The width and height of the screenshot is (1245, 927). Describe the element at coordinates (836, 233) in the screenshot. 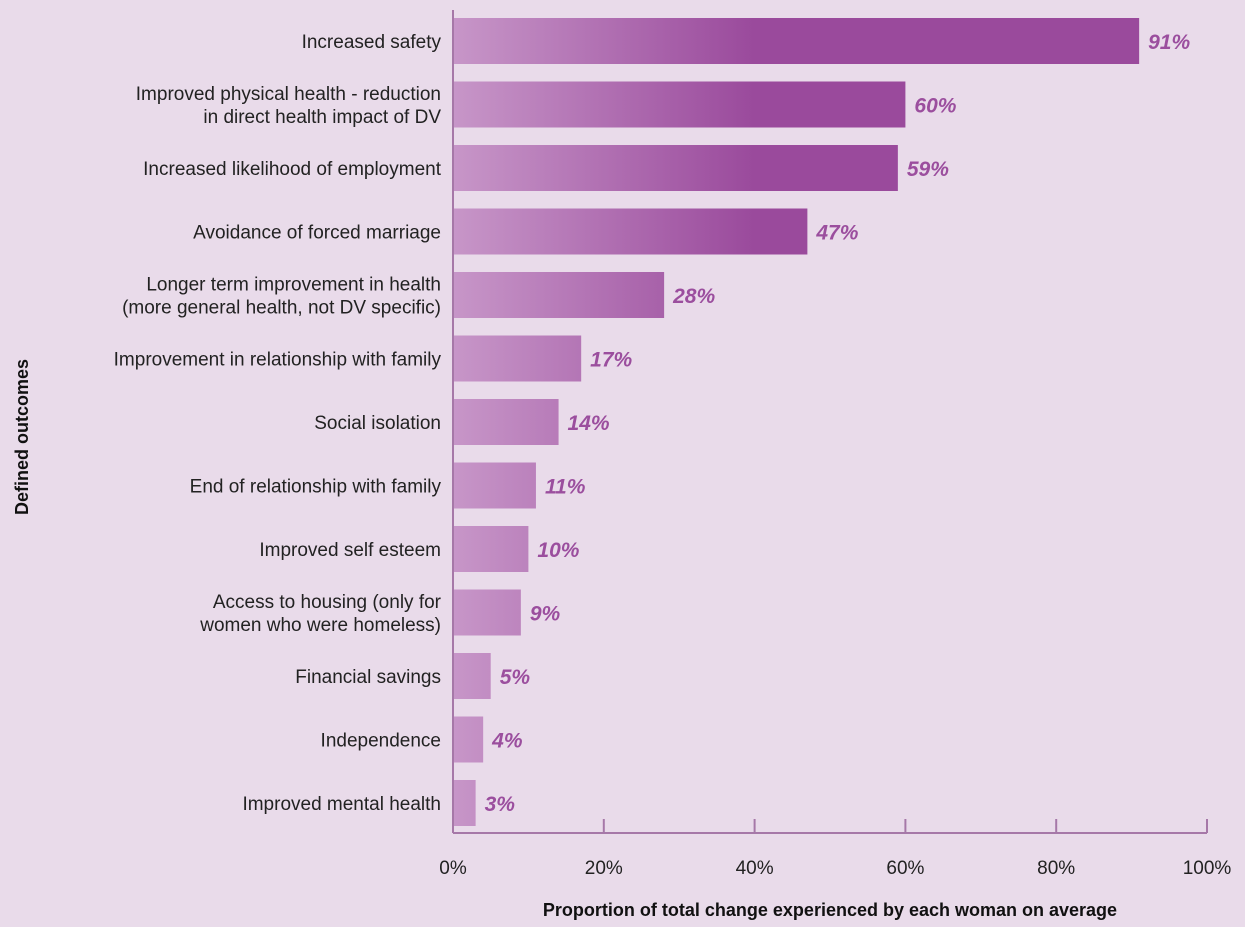

I see `data-label: 47%` at that location.